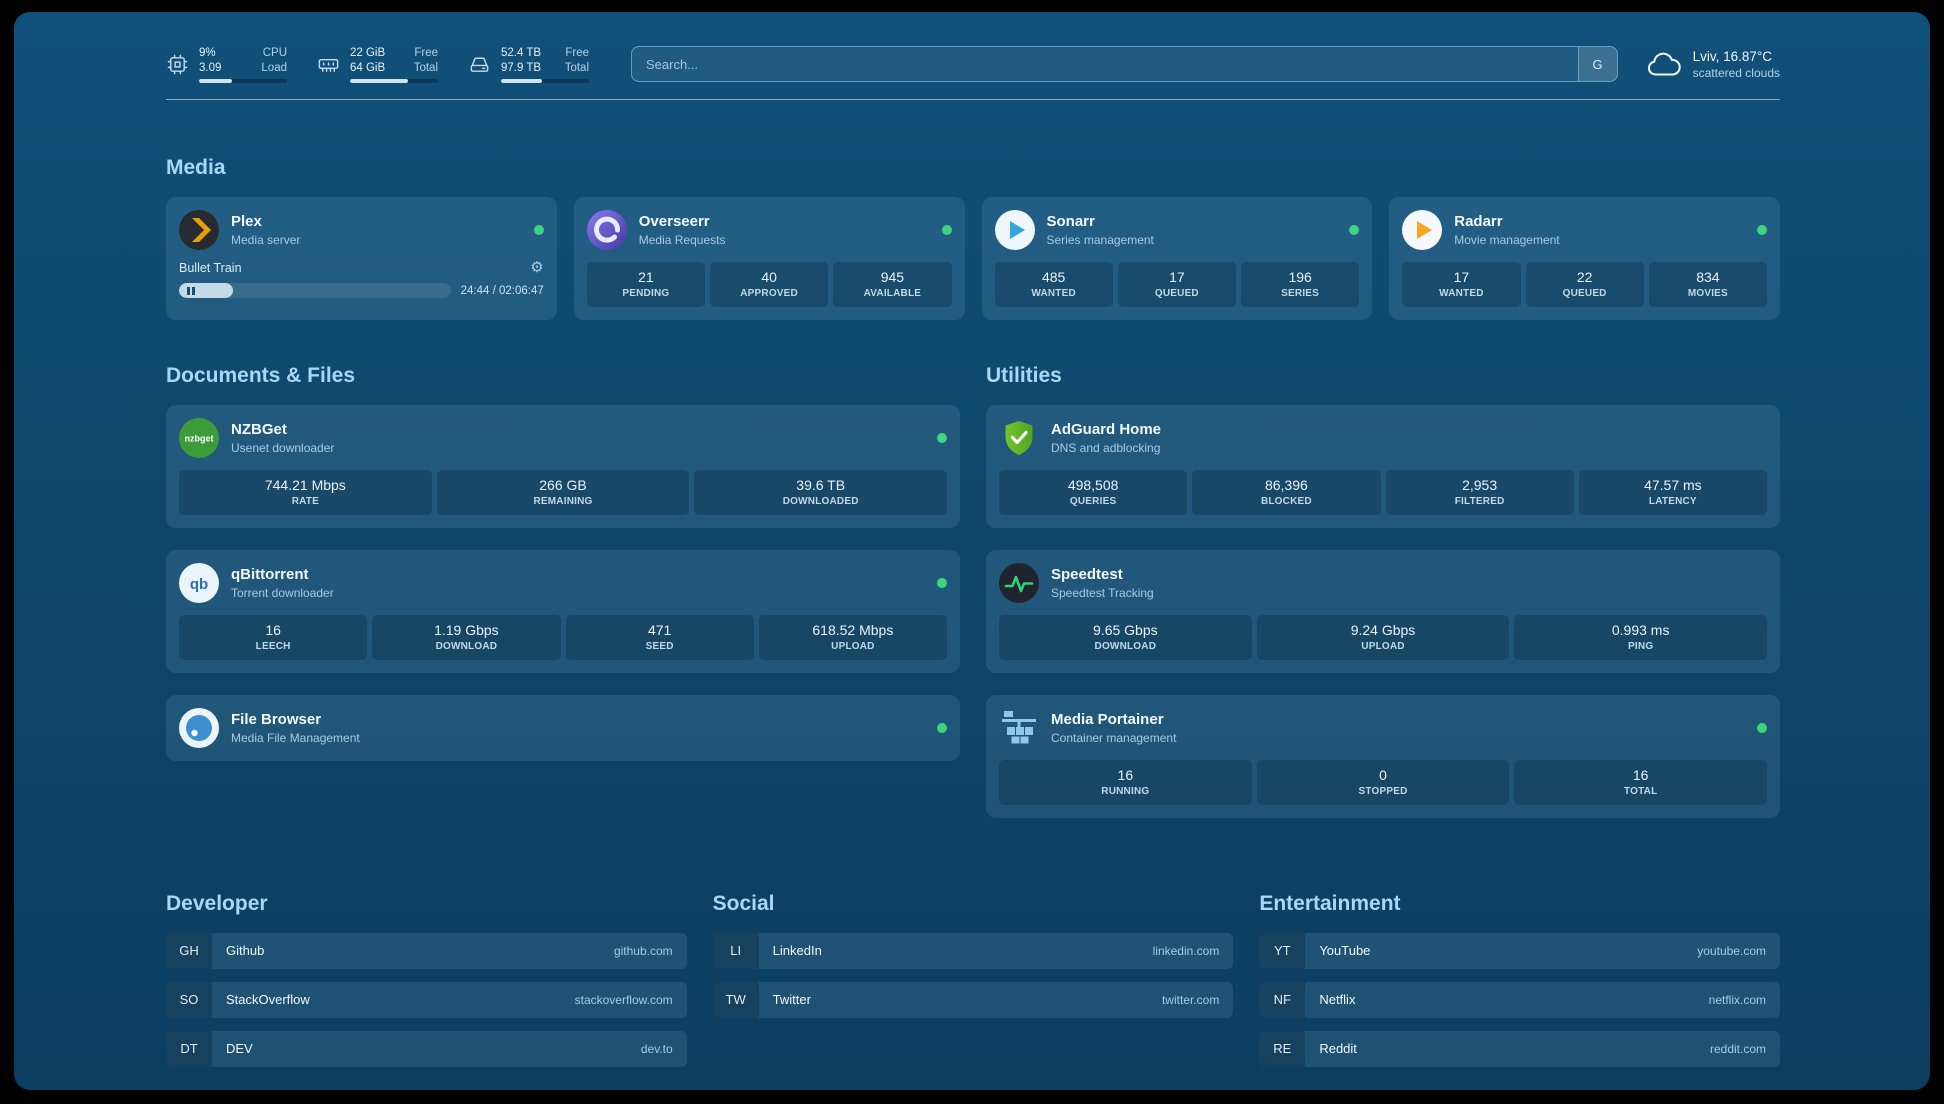 Image resolution: width=1944 pixels, height=1104 pixels. I want to click on cpu-stats: 9% CPU 3.09 Load, so click(243, 64).